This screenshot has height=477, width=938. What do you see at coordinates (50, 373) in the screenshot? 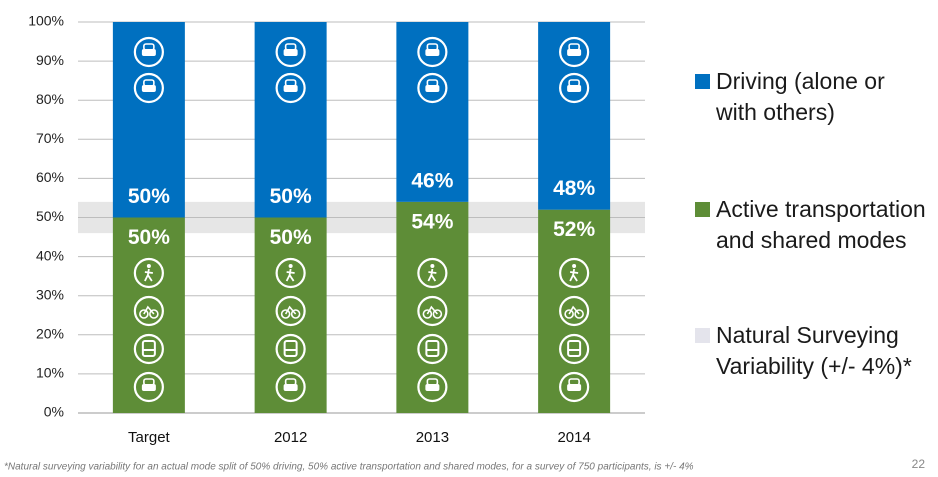
I see `y-tick-label: 10%` at bounding box center [50, 373].